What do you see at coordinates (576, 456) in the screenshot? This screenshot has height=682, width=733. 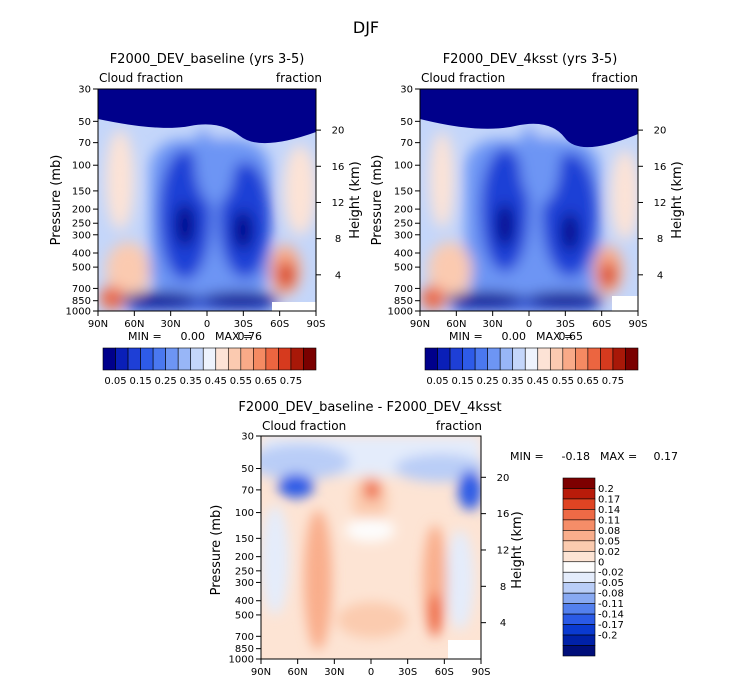 I see `min-value: -0.18` at bounding box center [576, 456].